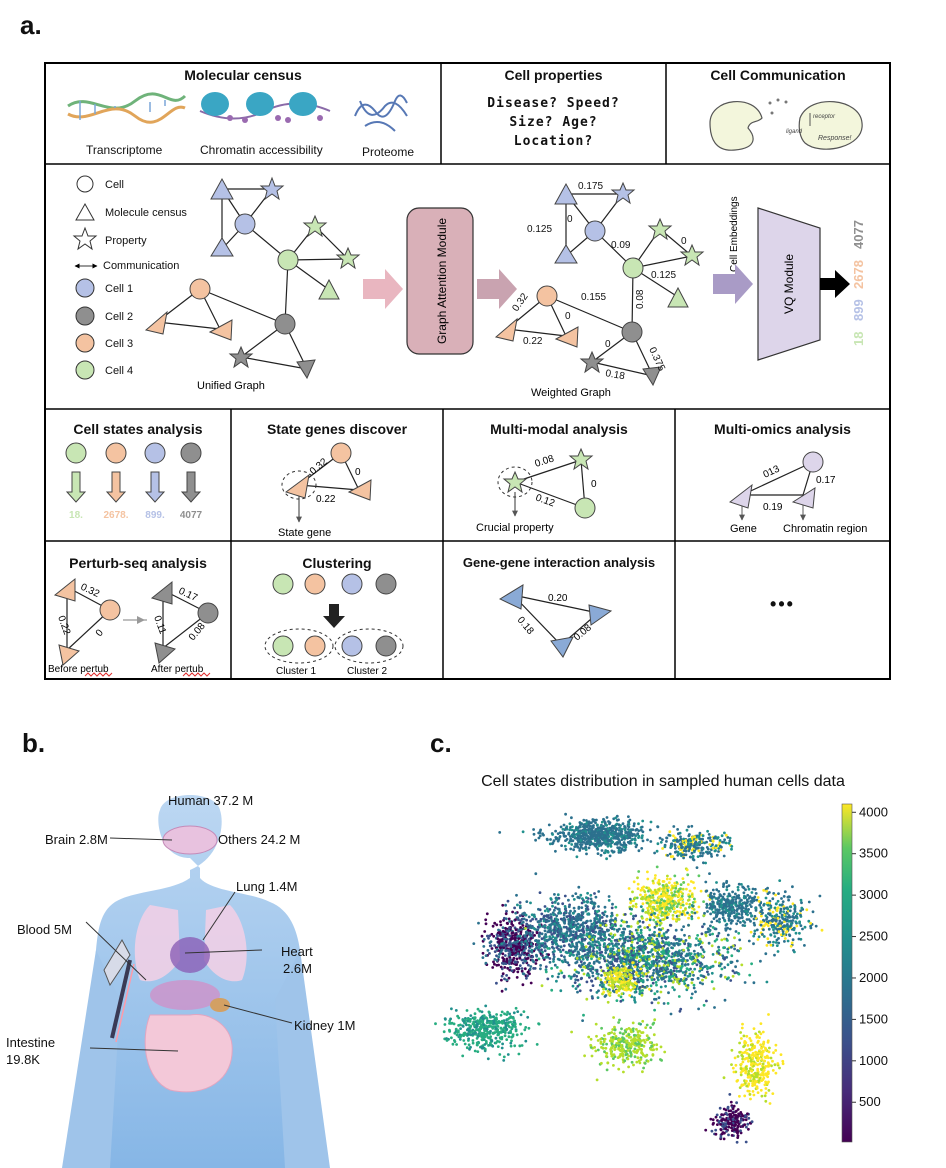 The image size is (946, 1168). I want to click on state-genes-diagram: 0.32 0 0.22 State gene, so click(325, 490).